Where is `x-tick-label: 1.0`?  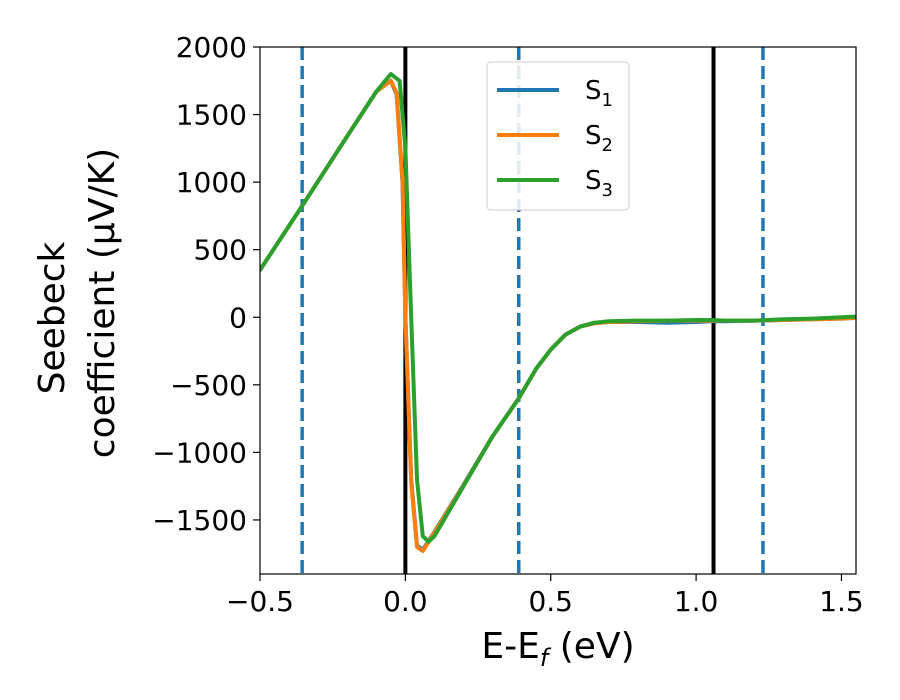 x-tick-label: 1.0 is located at coordinates (696, 601).